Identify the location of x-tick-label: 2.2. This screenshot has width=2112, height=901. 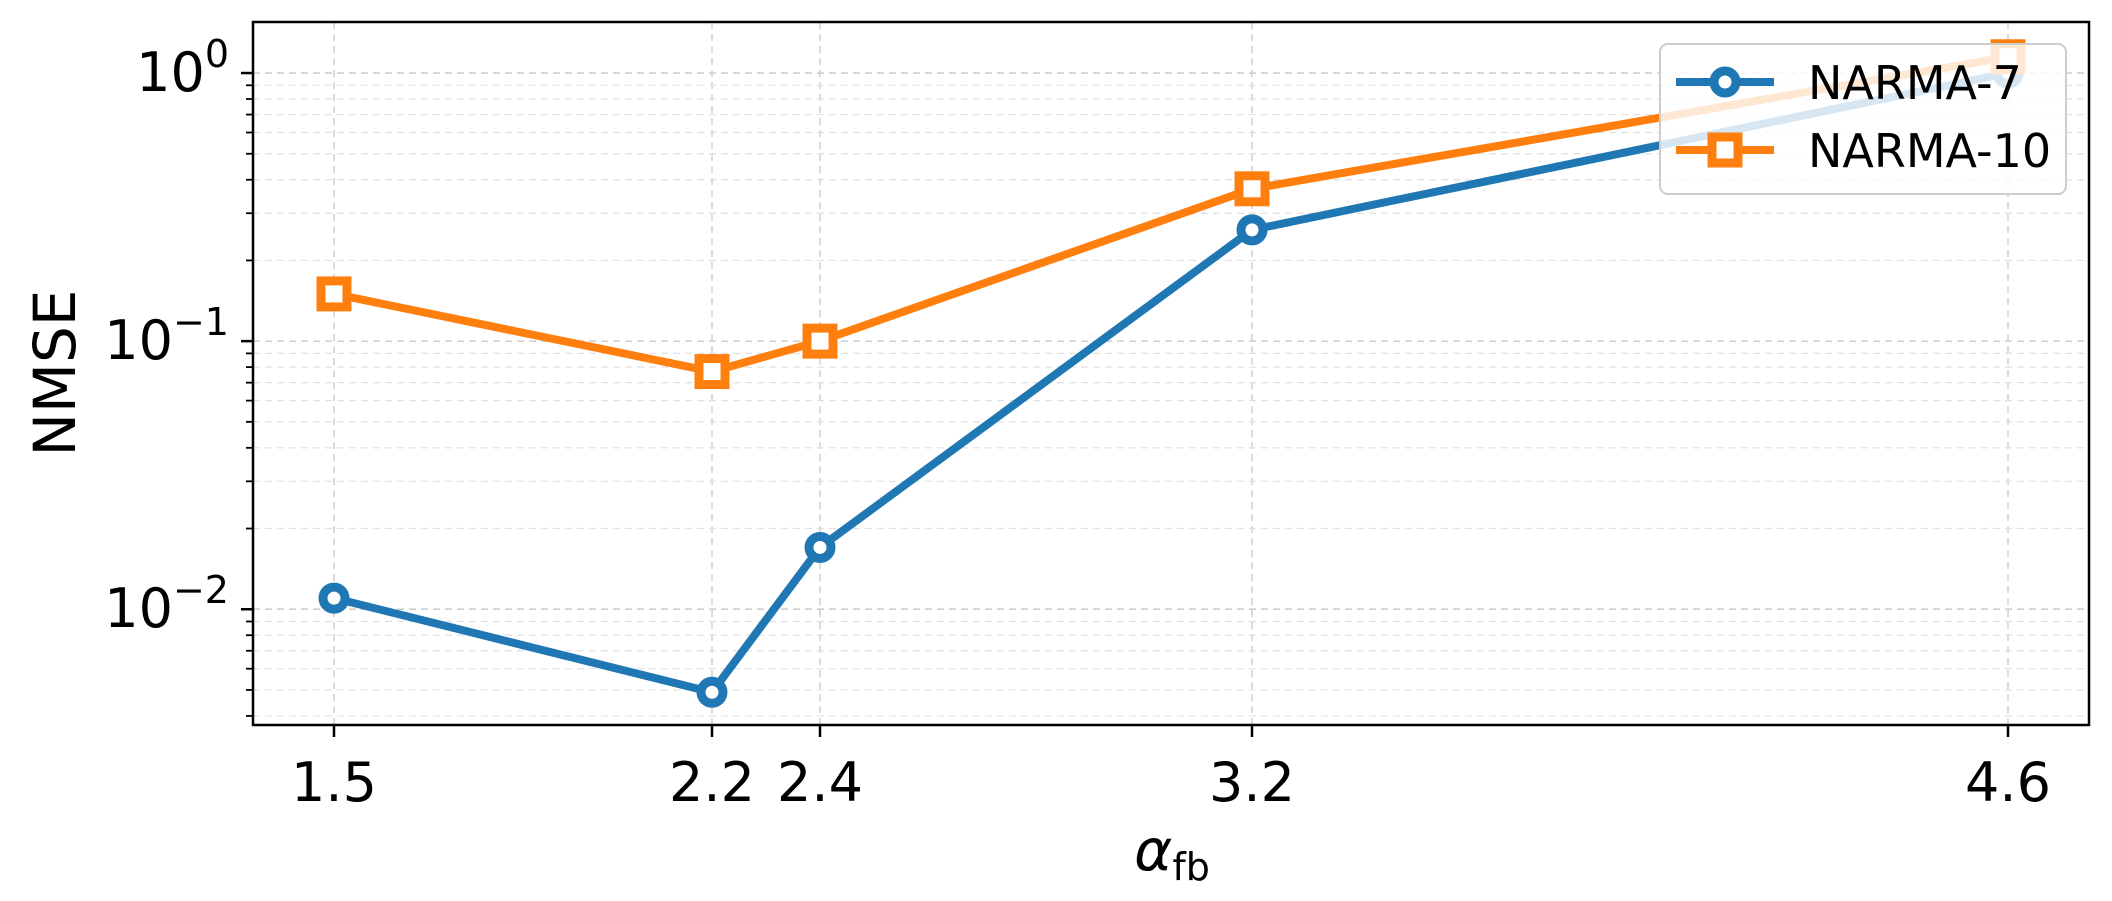
(712, 782).